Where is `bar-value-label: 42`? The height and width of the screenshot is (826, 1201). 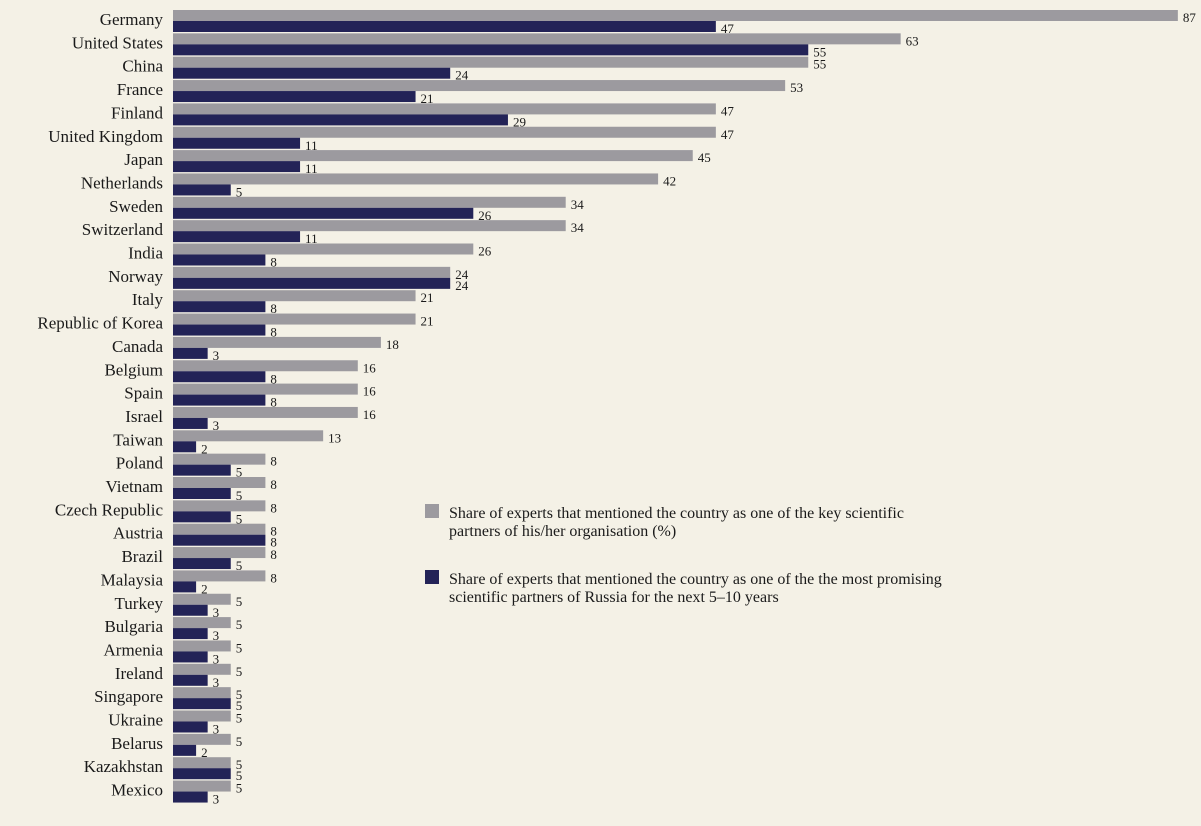
bar-value-label: 42 is located at coordinates (669, 180).